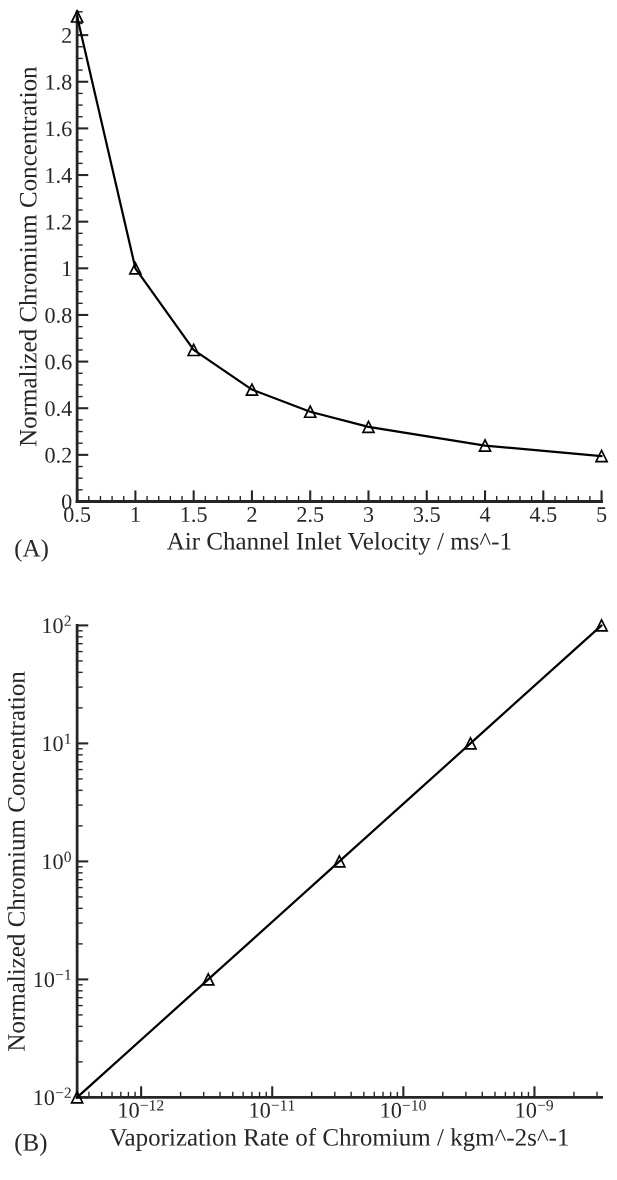 Image resolution: width=617 pixels, height=1180 pixels. What do you see at coordinates (58, 362) in the screenshot?
I see `y-tick-label: 0.6` at bounding box center [58, 362].